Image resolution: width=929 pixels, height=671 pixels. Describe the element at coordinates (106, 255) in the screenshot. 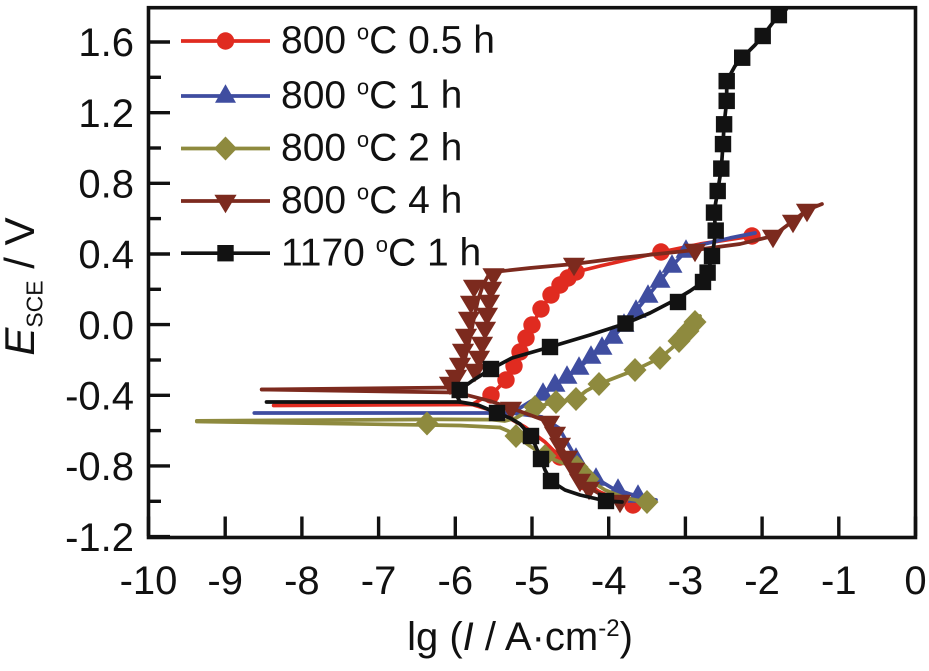

I see `svg-text: 0.4` at that location.